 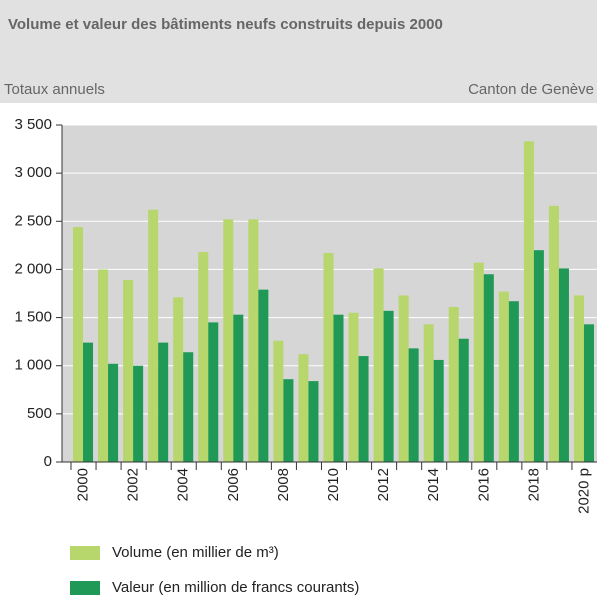 I want to click on x-tick-label: 2010, so click(x=333, y=484).